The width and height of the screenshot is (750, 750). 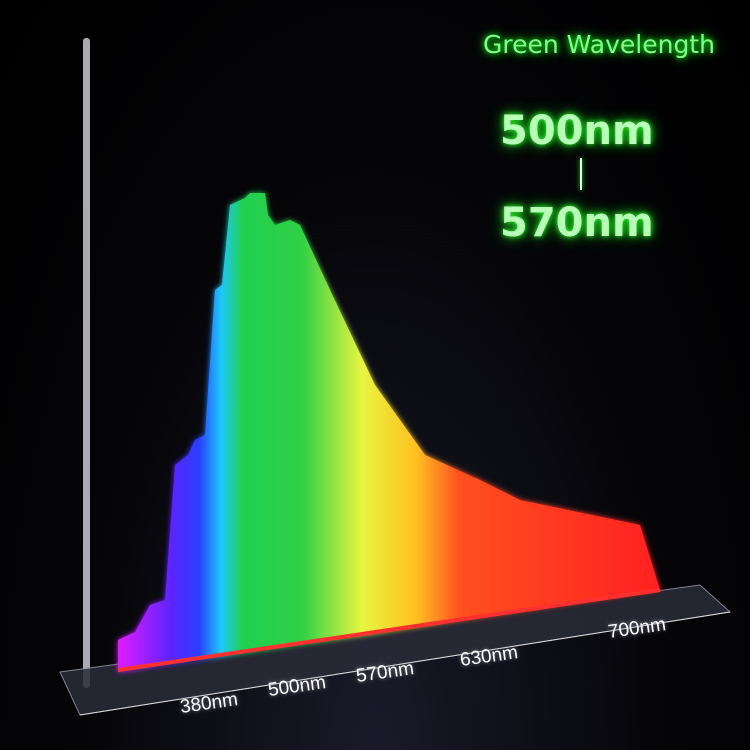 What do you see at coordinates (577, 223) in the screenshot?
I see `range-end-label: 570nm` at bounding box center [577, 223].